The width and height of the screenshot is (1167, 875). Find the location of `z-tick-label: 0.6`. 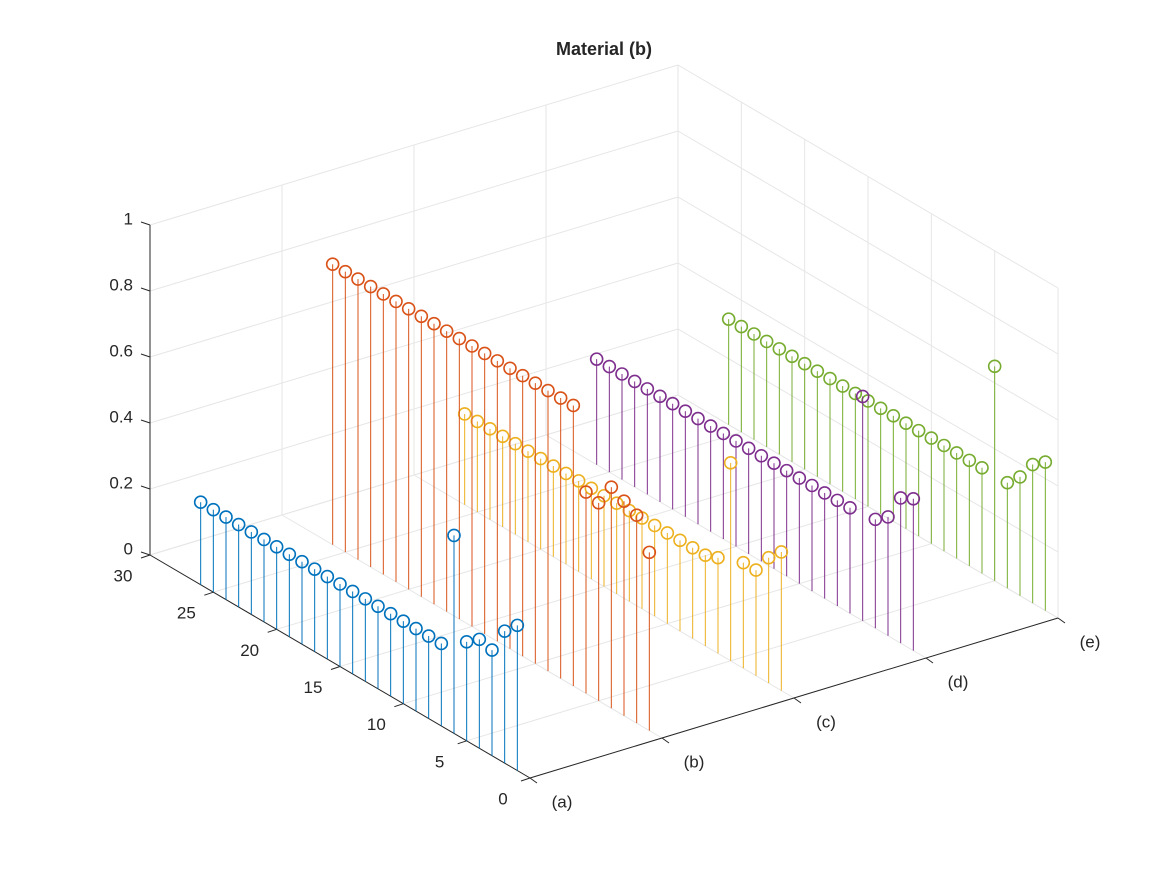

z-tick-label: 0.6 is located at coordinates (121, 350).